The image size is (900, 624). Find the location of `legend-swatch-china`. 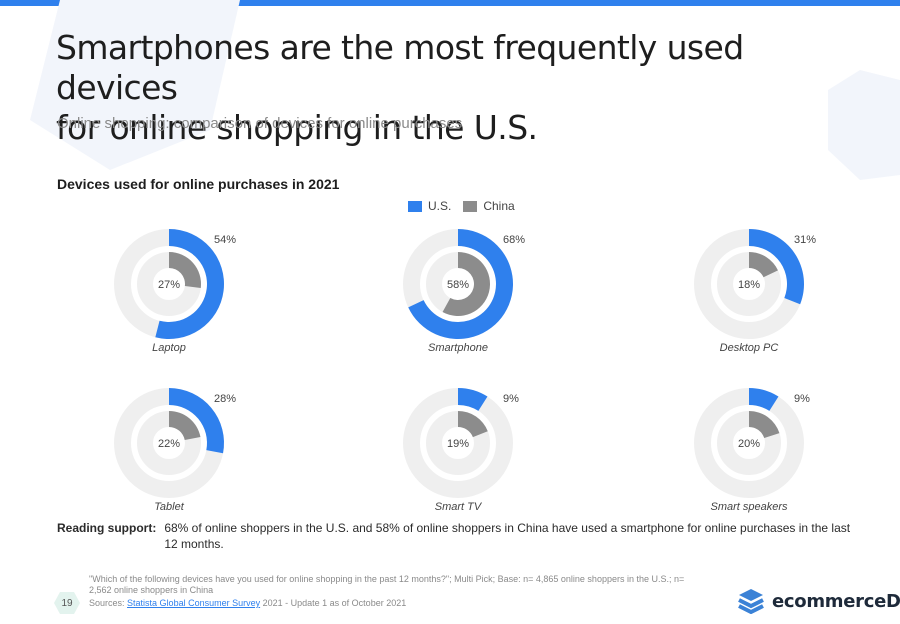

legend-swatch-china is located at coordinates (470, 206).